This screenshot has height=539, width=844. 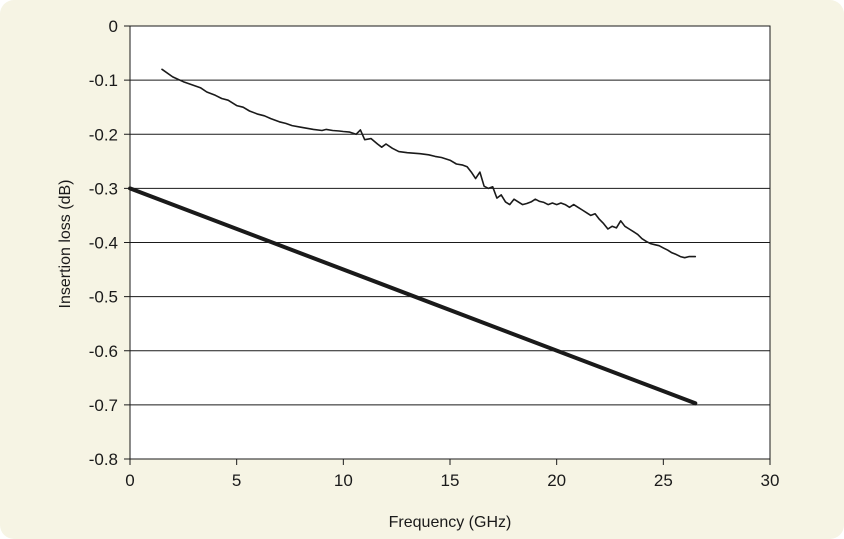 What do you see at coordinates (103, 459) in the screenshot?
I see `y-tick-label: -0.8` at bounding box center [103, 459].